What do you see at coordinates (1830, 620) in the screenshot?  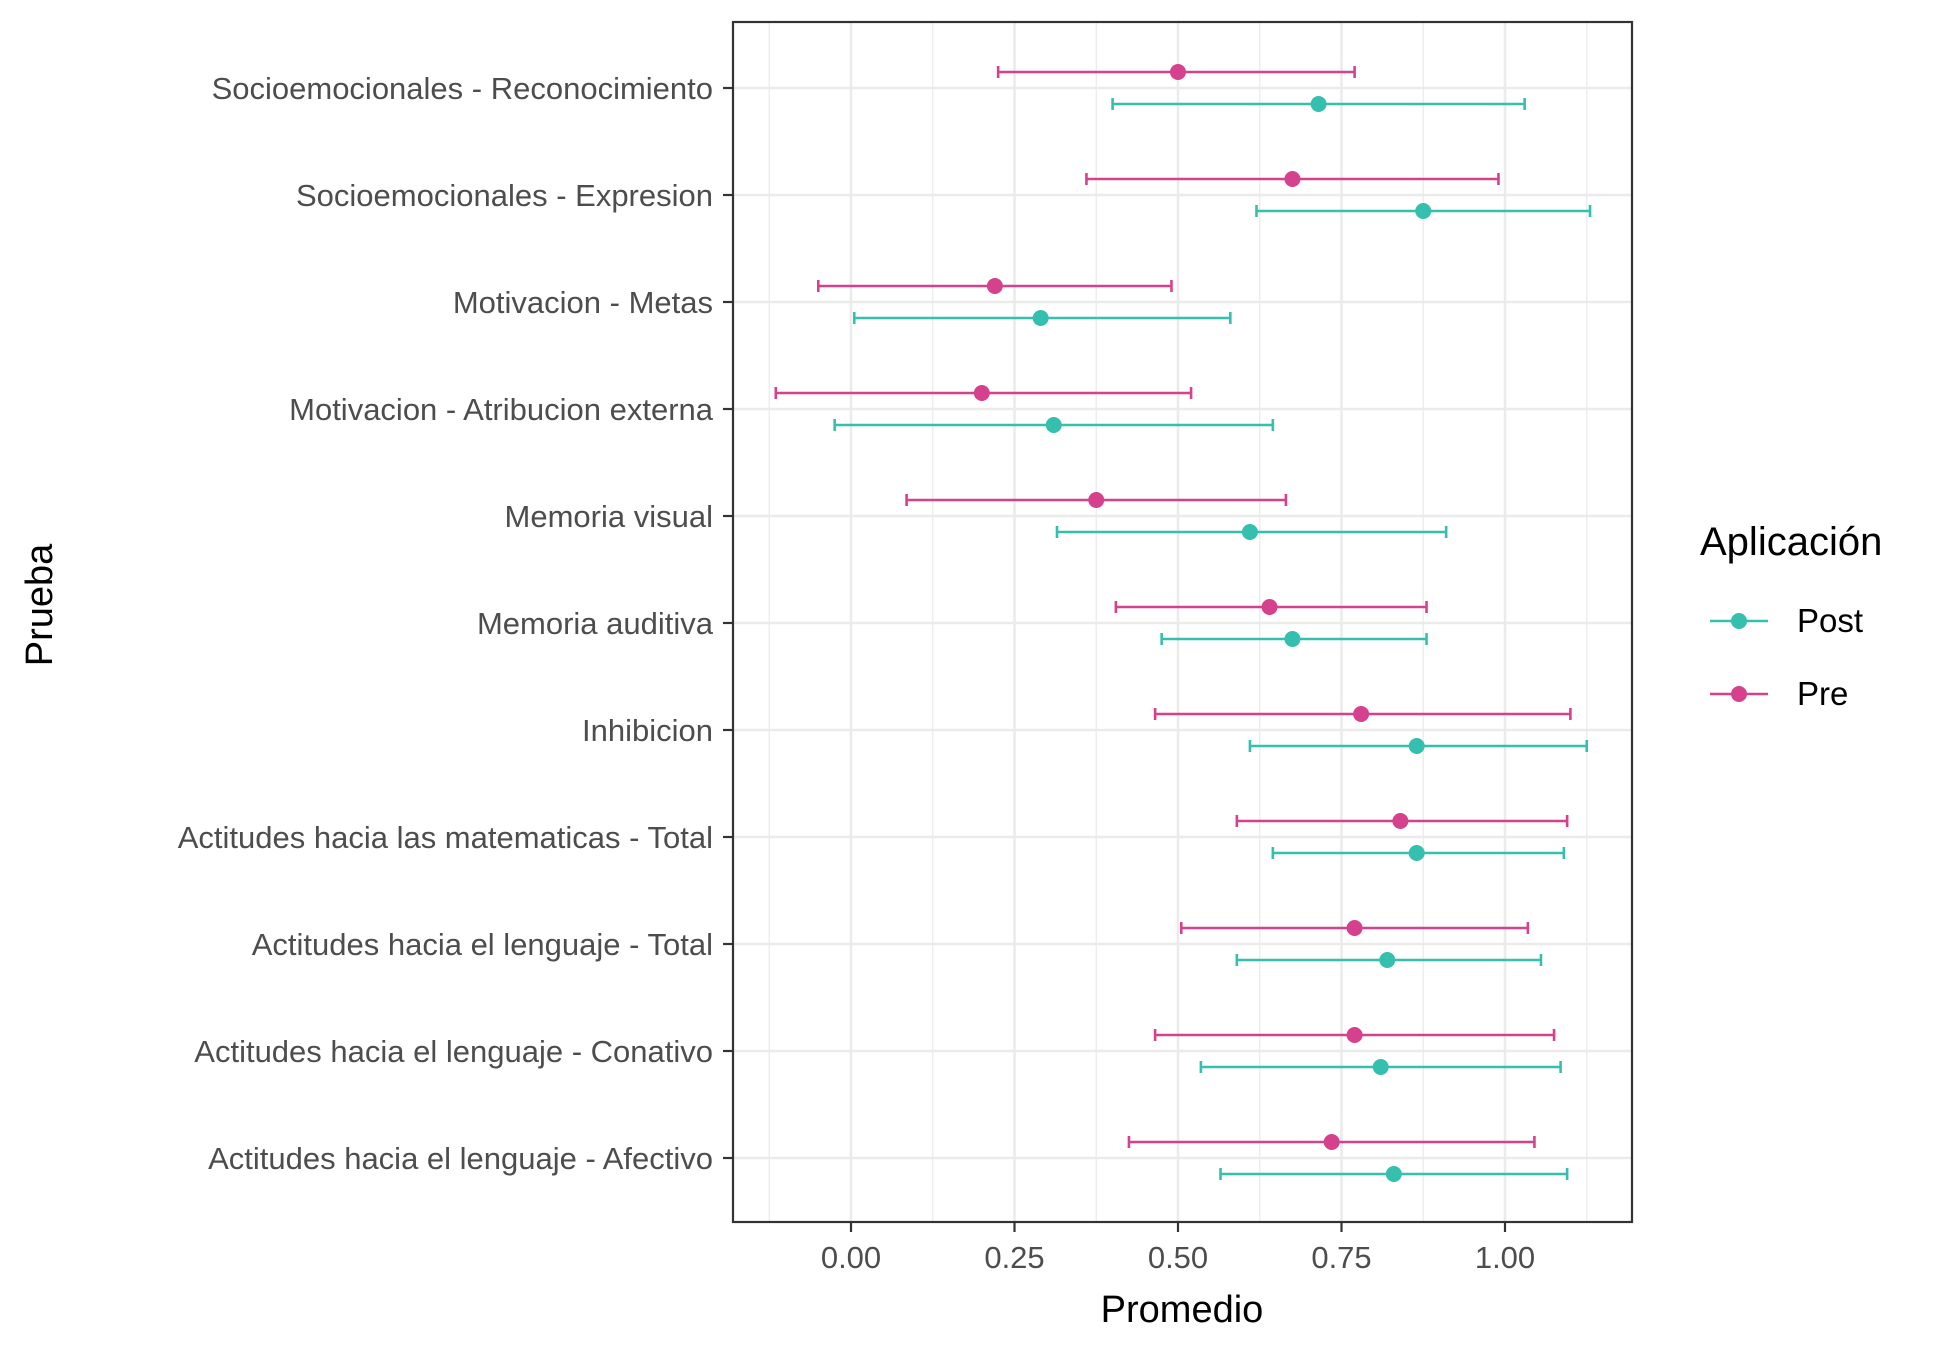 I see `legend-label: Post` at bounding box center [1830, 620].